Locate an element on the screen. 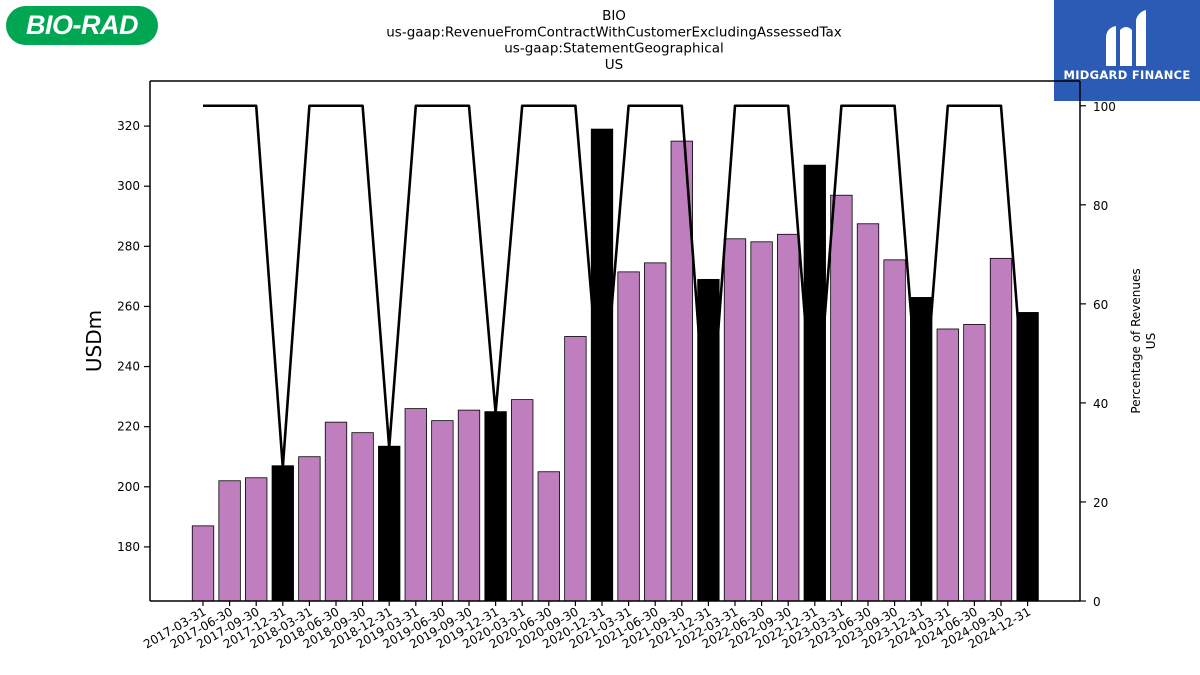 The image size is (1200, 675). y-tick-label: 280 is located at coordinates (128, 246).